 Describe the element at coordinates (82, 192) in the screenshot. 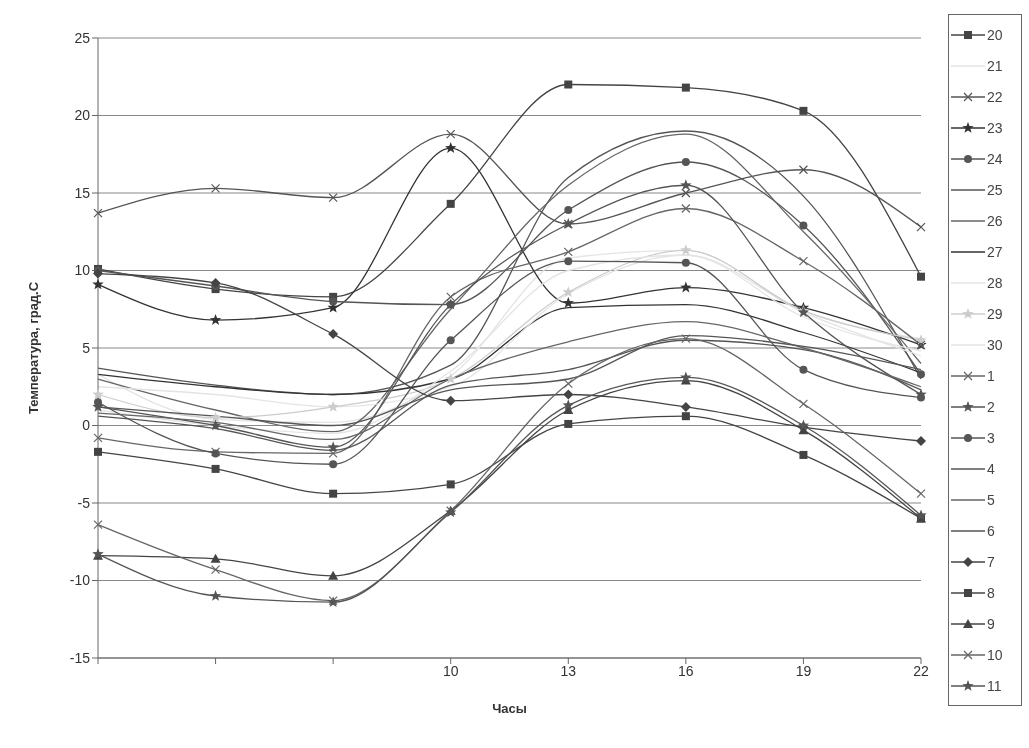

I see `y-tick-label: 15` at that location.